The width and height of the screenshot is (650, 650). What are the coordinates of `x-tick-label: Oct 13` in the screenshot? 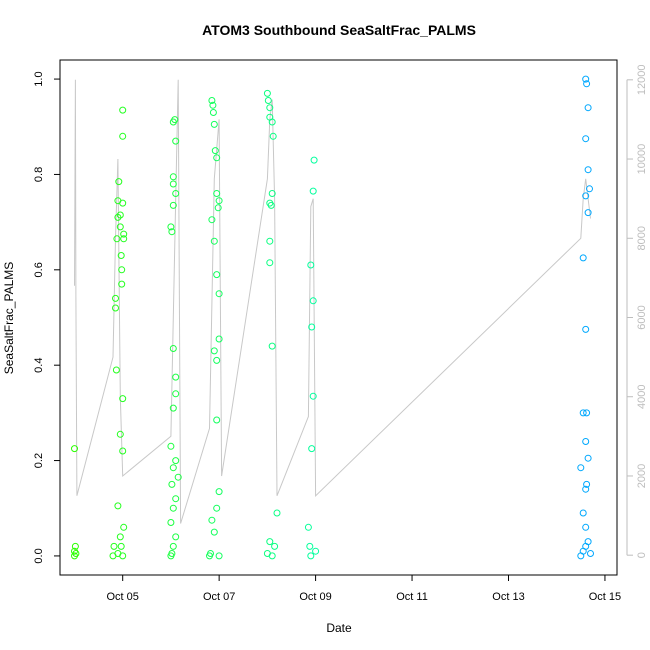 It's located at (508, 597).